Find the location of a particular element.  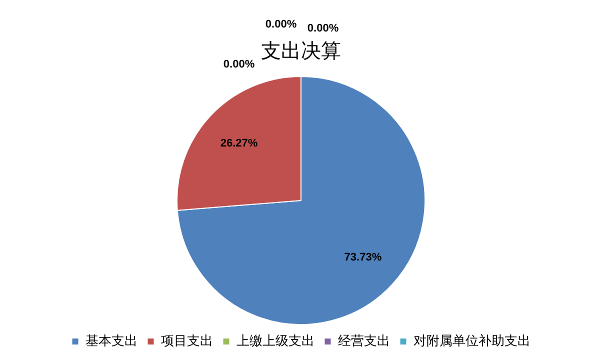

legend-label: 对附属单位补助支出 is located at coordinates (471, 340).